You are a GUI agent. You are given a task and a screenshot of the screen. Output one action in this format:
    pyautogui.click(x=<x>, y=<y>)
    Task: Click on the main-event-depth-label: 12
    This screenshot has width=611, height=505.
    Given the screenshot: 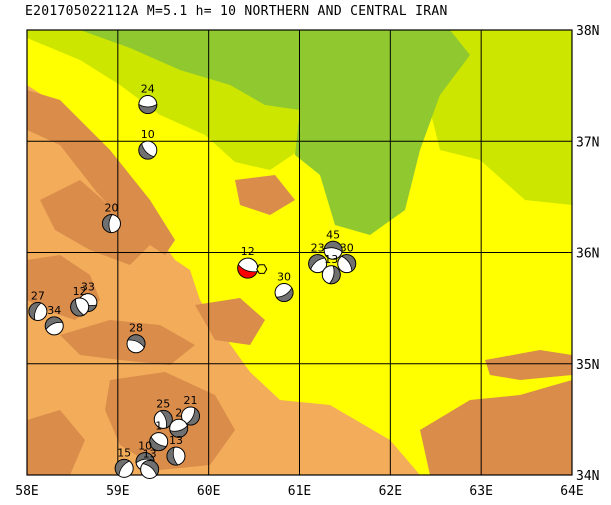 What is the action you would take?
    pyautogui.click(x=248, y=251)
    